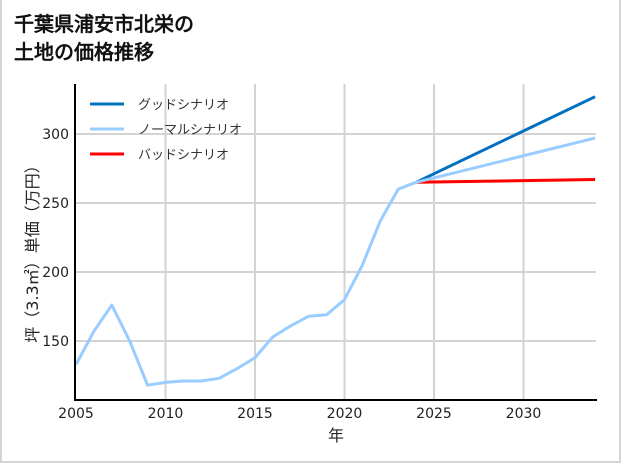  What do you see at coordinates (84, 52) in the screenshot?
I see `chart-title-line2: 土地の価格推移` at bounding box center [84, 52].